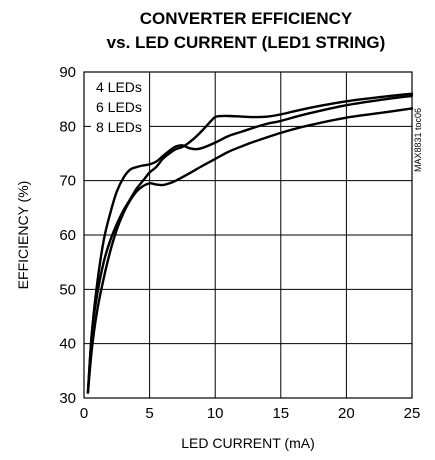 This screenshot has width=435, height=460. I want to click on chart-title: CONVERTER EFFICIENCY, so click(246, 18).